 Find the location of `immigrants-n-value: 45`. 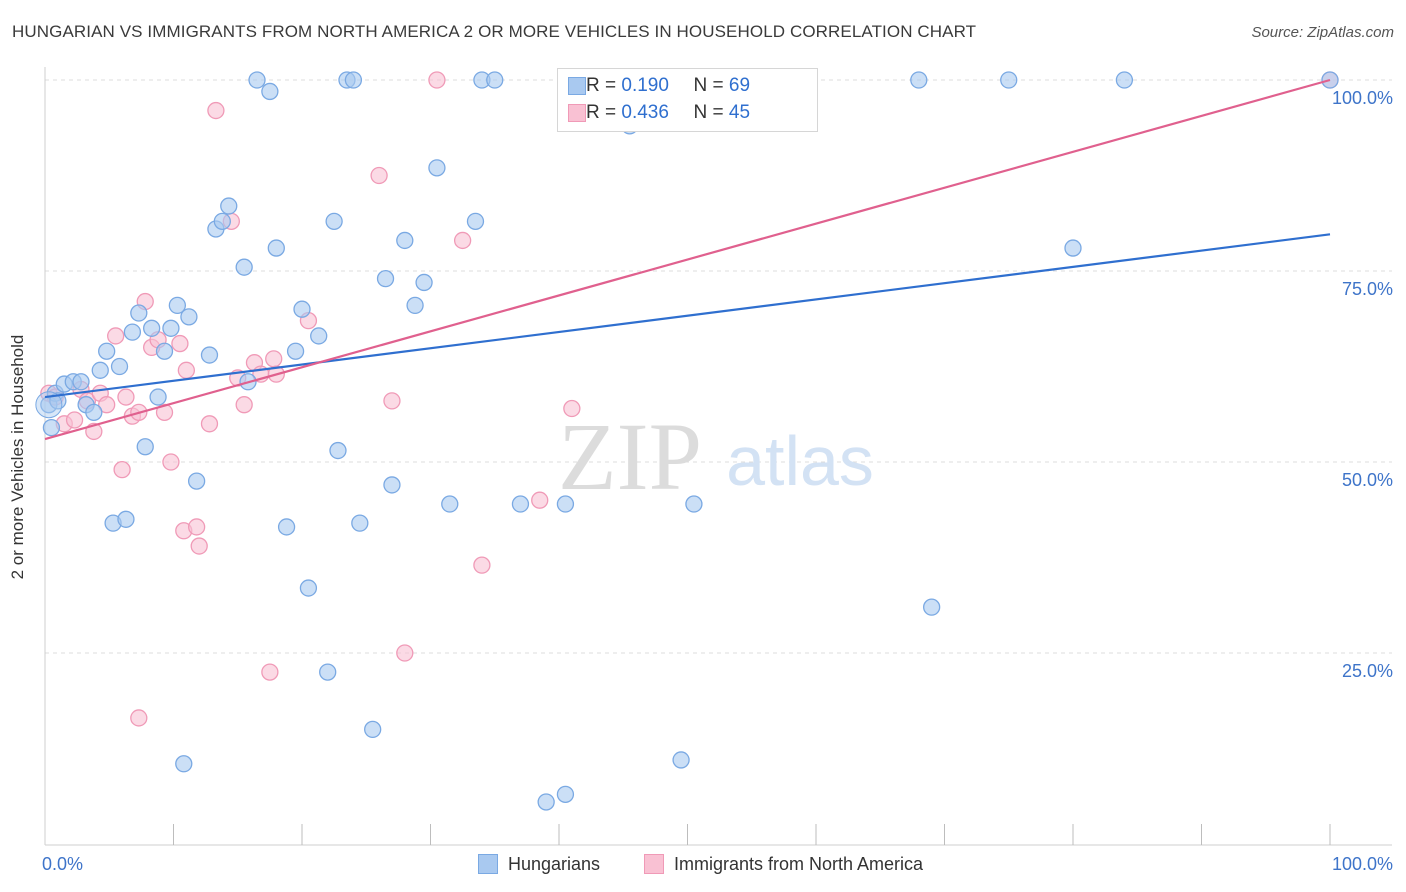

immigrants-n-value: 45 is located at coordinates (739, 112).